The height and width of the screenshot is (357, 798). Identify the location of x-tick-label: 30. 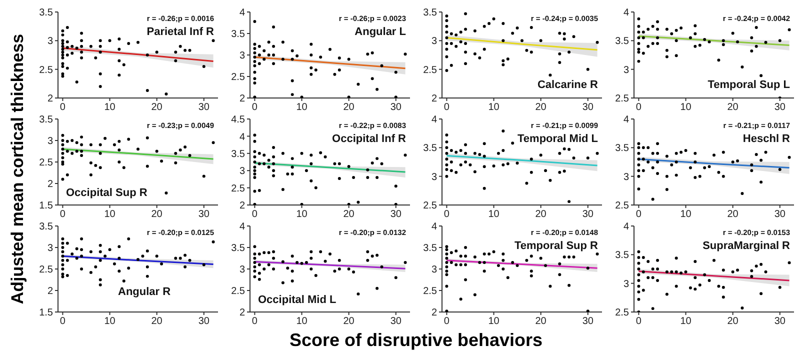
(780, 214).